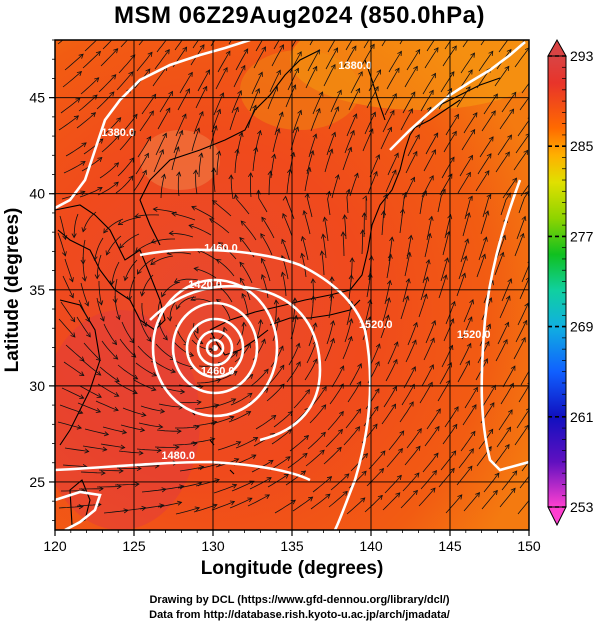  Describe the element at coordinates (292, 542) in the screenshot. I see `x-axis: 120 125 130 135 140 145 150` at that location.